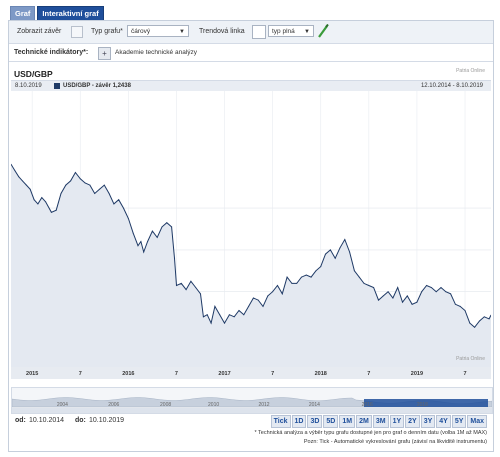  Describe the element at coordinates (299, 421) in the screenshot. I see `zoom-button-1d: 1D` at that location.